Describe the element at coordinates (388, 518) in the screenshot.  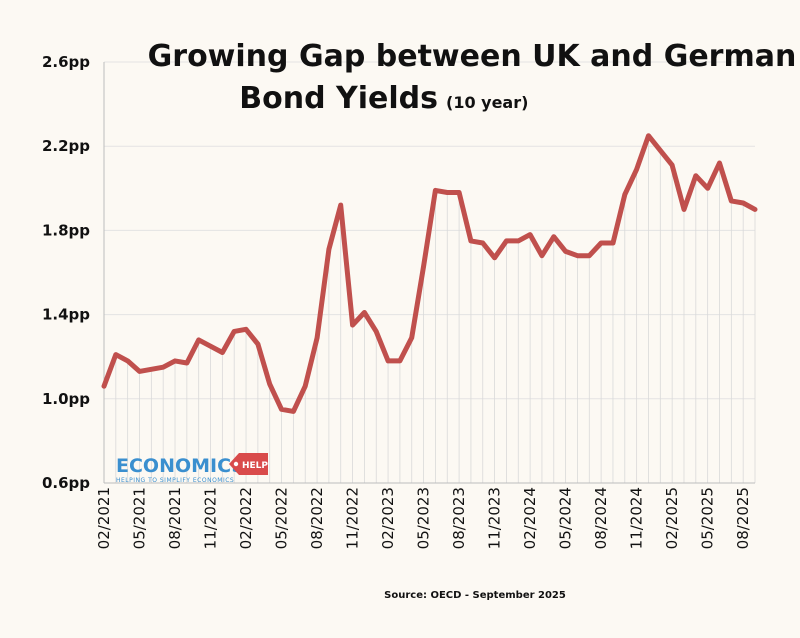
I see `x-tick-label: 02/2023` at that location.